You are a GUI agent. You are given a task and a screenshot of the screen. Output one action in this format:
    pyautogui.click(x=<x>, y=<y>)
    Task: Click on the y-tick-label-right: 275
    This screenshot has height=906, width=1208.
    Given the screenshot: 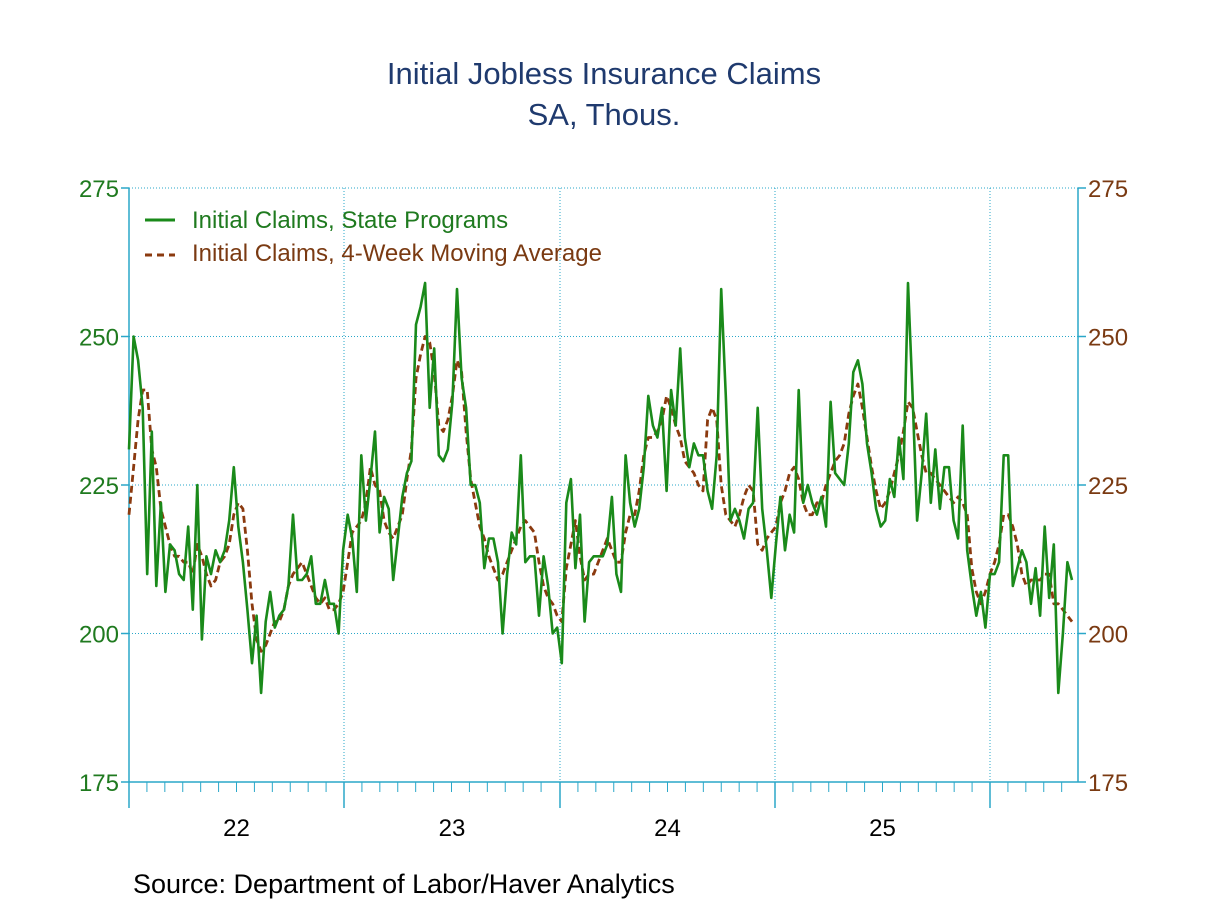 What is the action you would take?
    pyautogui.click(x=1108, y=189)
    